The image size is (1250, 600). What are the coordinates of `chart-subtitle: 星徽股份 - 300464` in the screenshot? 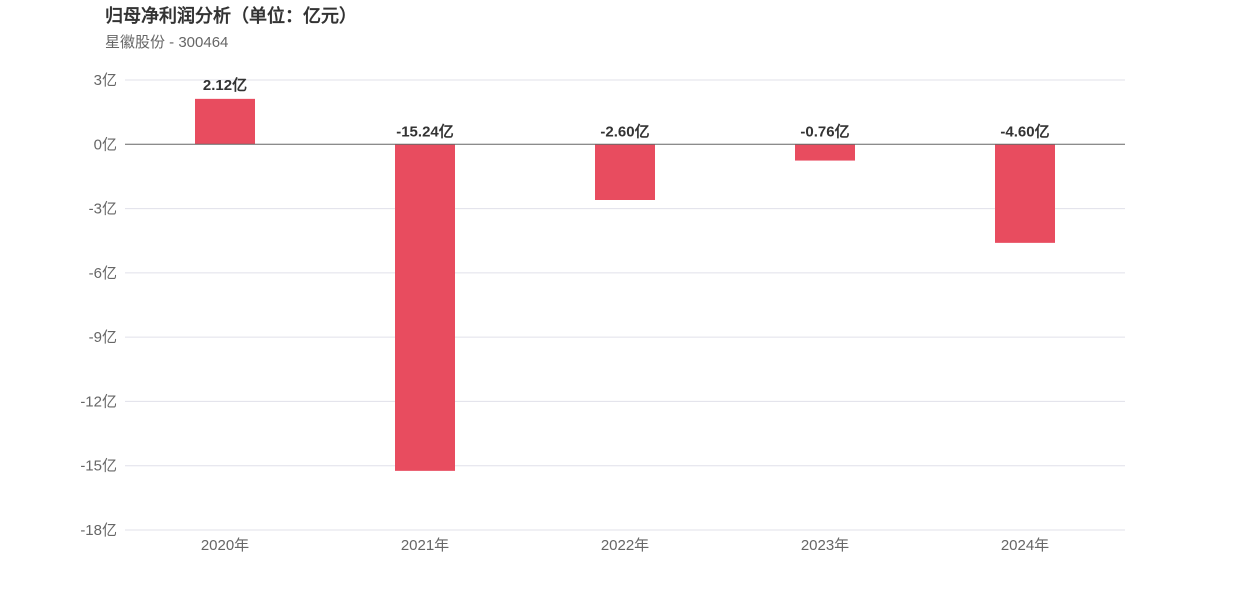 It's located at (167, 42).